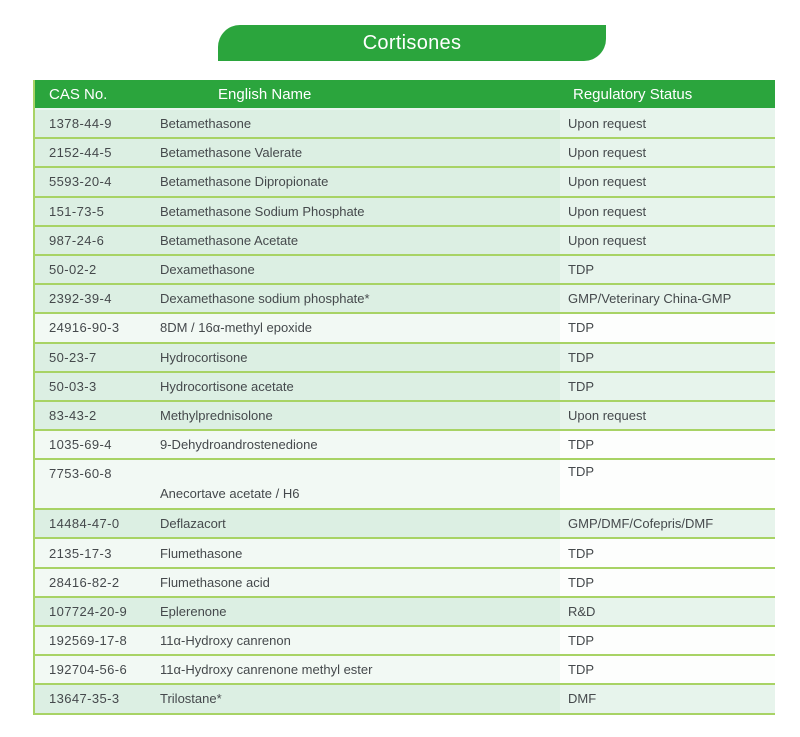  I want to click on cas-number: 151-73-5, so click(95, 211).